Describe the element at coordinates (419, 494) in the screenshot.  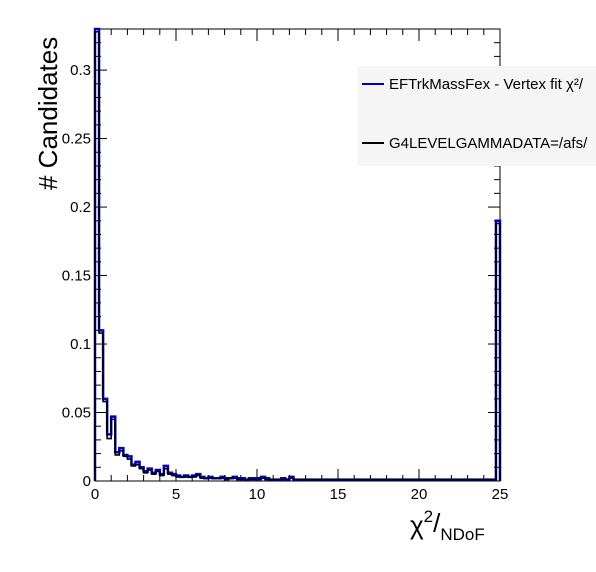
I see `x-tick-label: 20` at that location.